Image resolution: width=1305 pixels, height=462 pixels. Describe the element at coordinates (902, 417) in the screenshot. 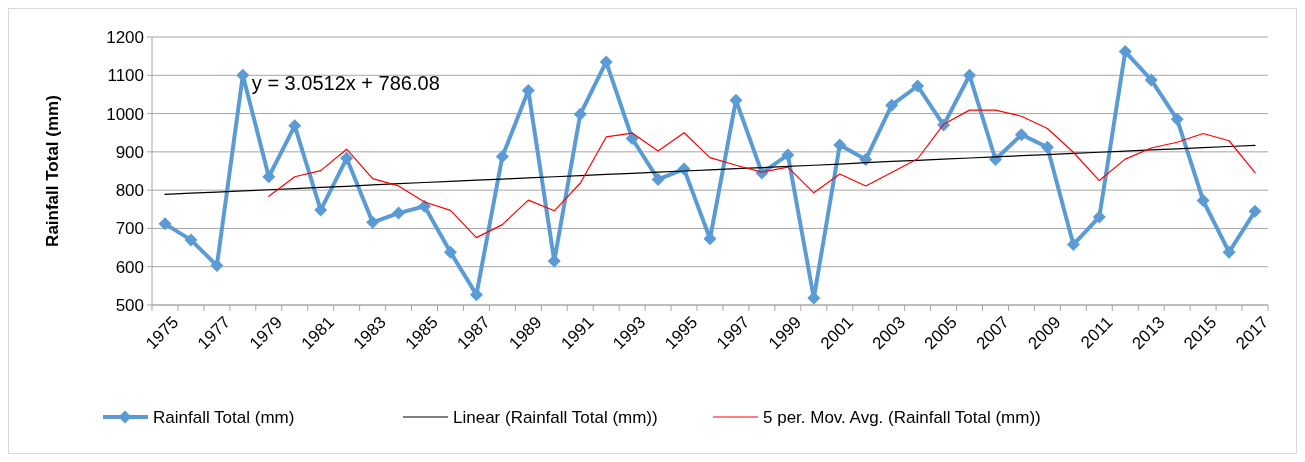

I see `legend-label: 5 per. Mov. Avg. (Rainfall Total (mm))` at that location.